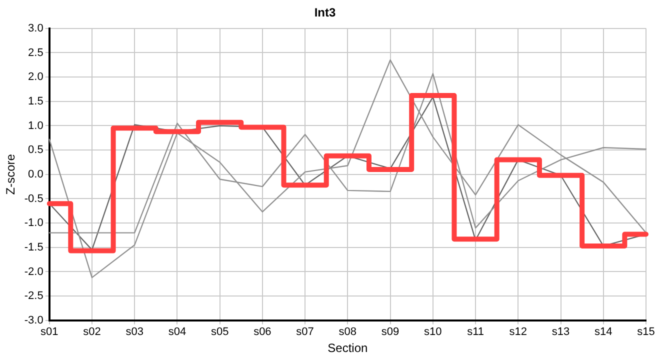 The image size is (660, 360). Describe the element at coordinates (36, 52) in the screenshot. I see `y-tick-label: 2.5` at that location.